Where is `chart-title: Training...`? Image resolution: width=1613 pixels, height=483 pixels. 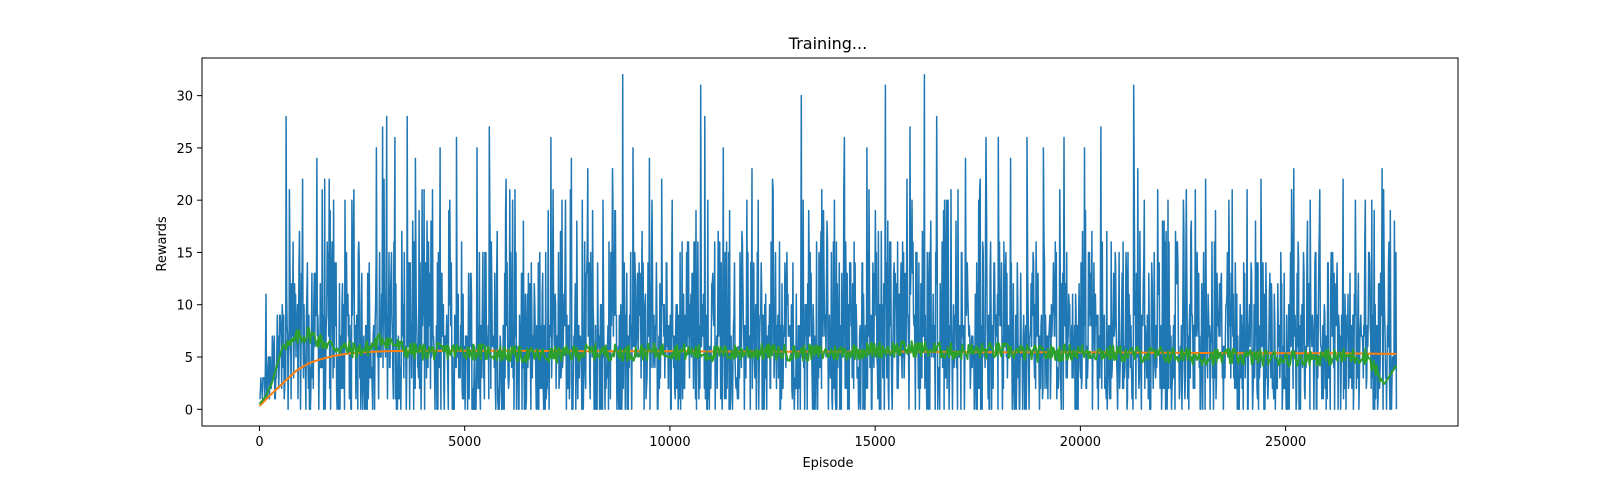 chart-title: Training... is located at coordinates (827, 43).